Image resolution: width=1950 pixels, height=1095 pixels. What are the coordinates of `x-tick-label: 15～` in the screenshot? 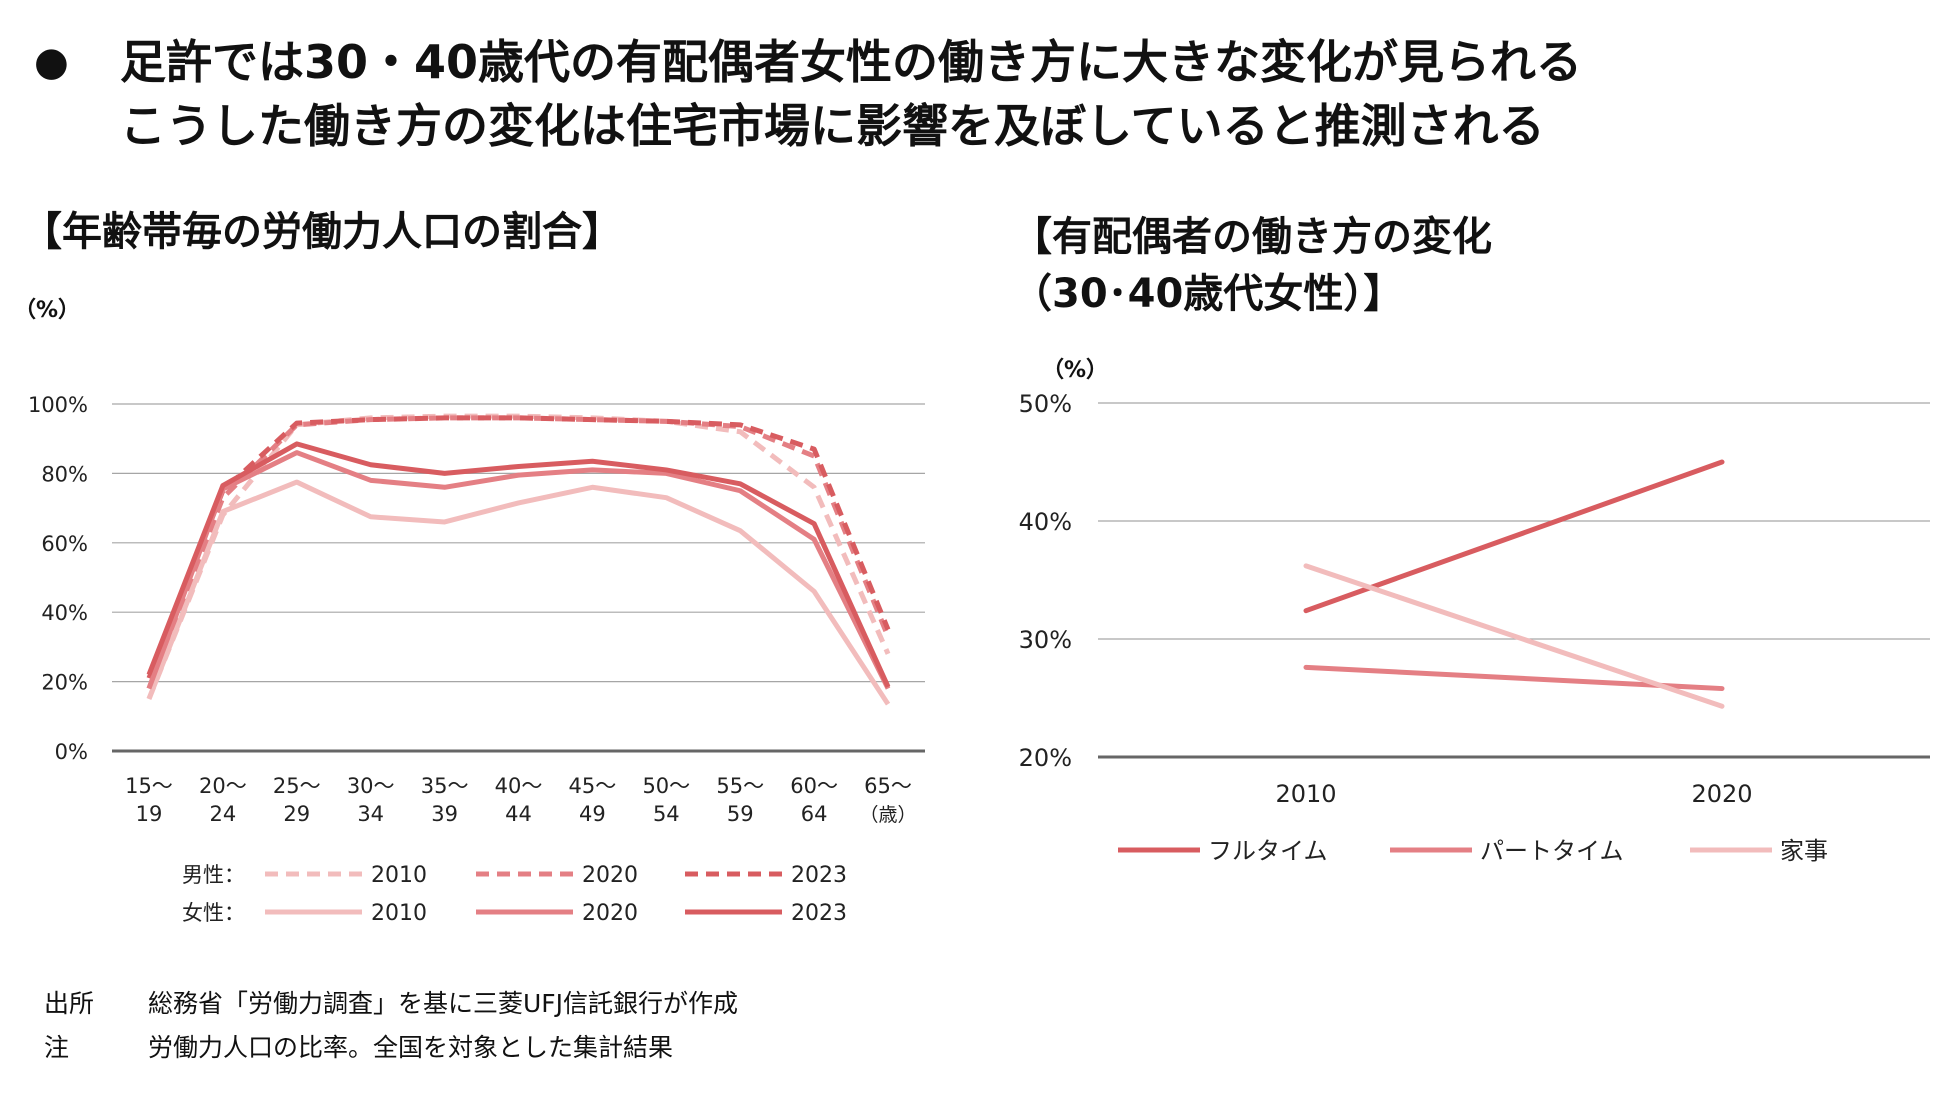 It's located at (149, 786).